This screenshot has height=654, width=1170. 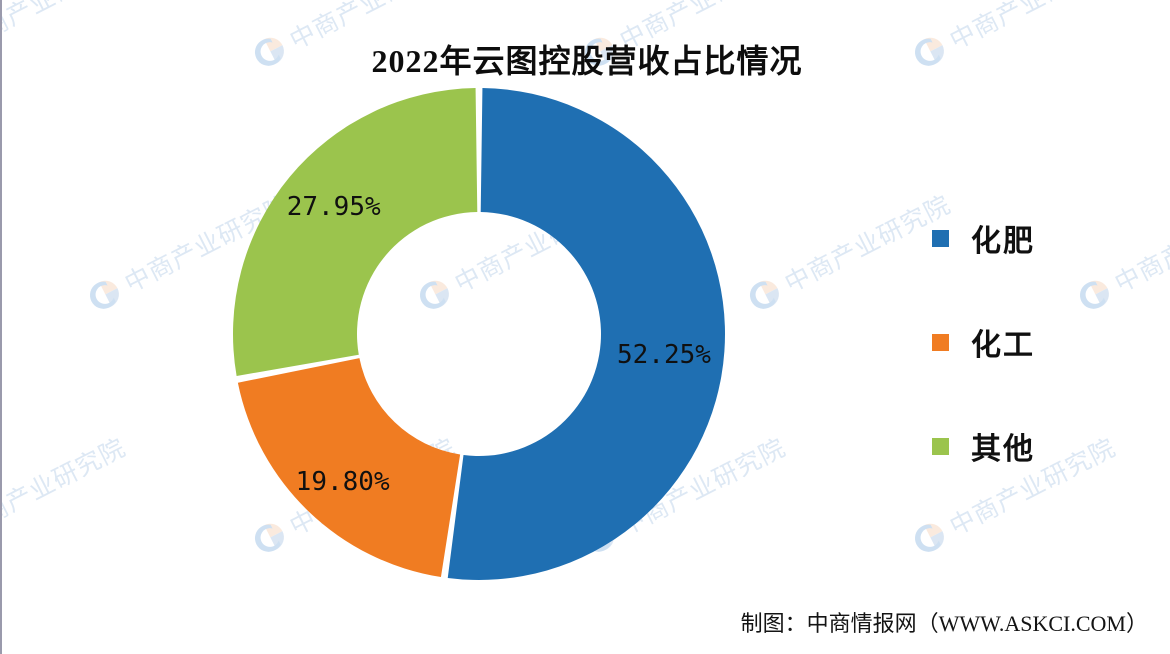 I want to click on footer-credit: 制图：中商情报网（WWW.ASKCI.COM）, so click(x=944, y=623).